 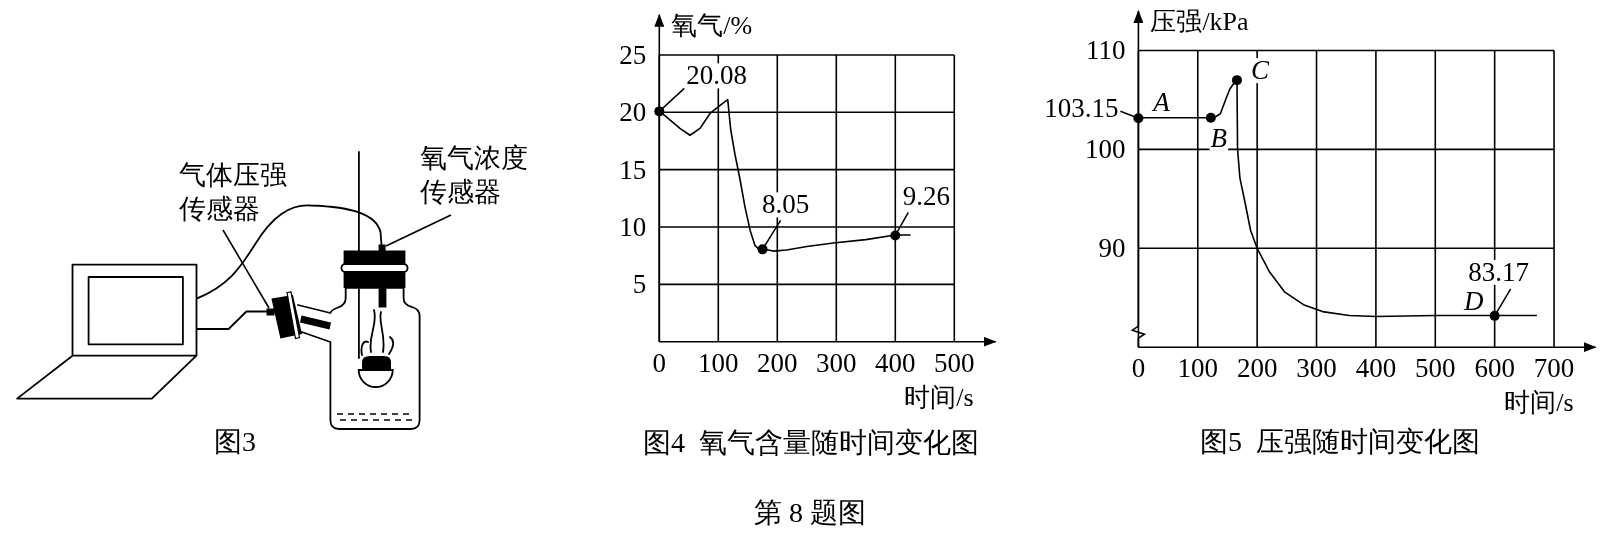 What do you see at coordinates (633, 227) in the screenshot?
I see `y-tick-label: 10` at bounding box center [633, 227].